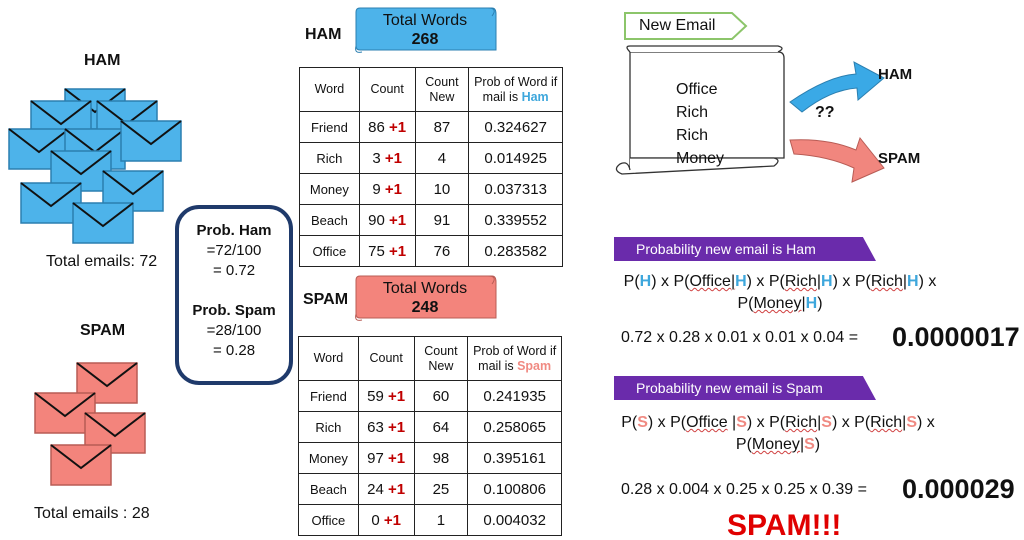 The width and height of the screenshot is (1024, 540). I want to click on count-new-cell: 87, so click(442, 127).